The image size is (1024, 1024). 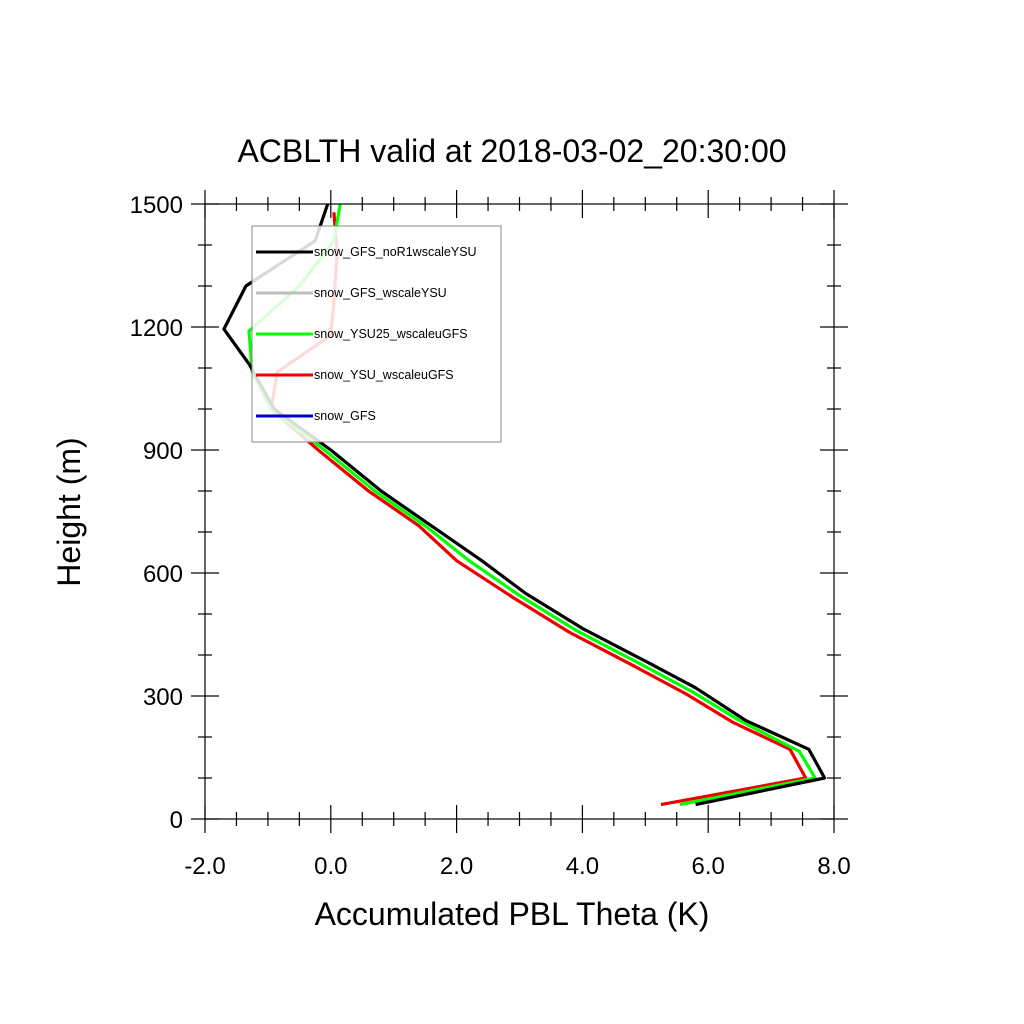 I want to click on y-tick-label: 1500, so click(x=156, y=205).